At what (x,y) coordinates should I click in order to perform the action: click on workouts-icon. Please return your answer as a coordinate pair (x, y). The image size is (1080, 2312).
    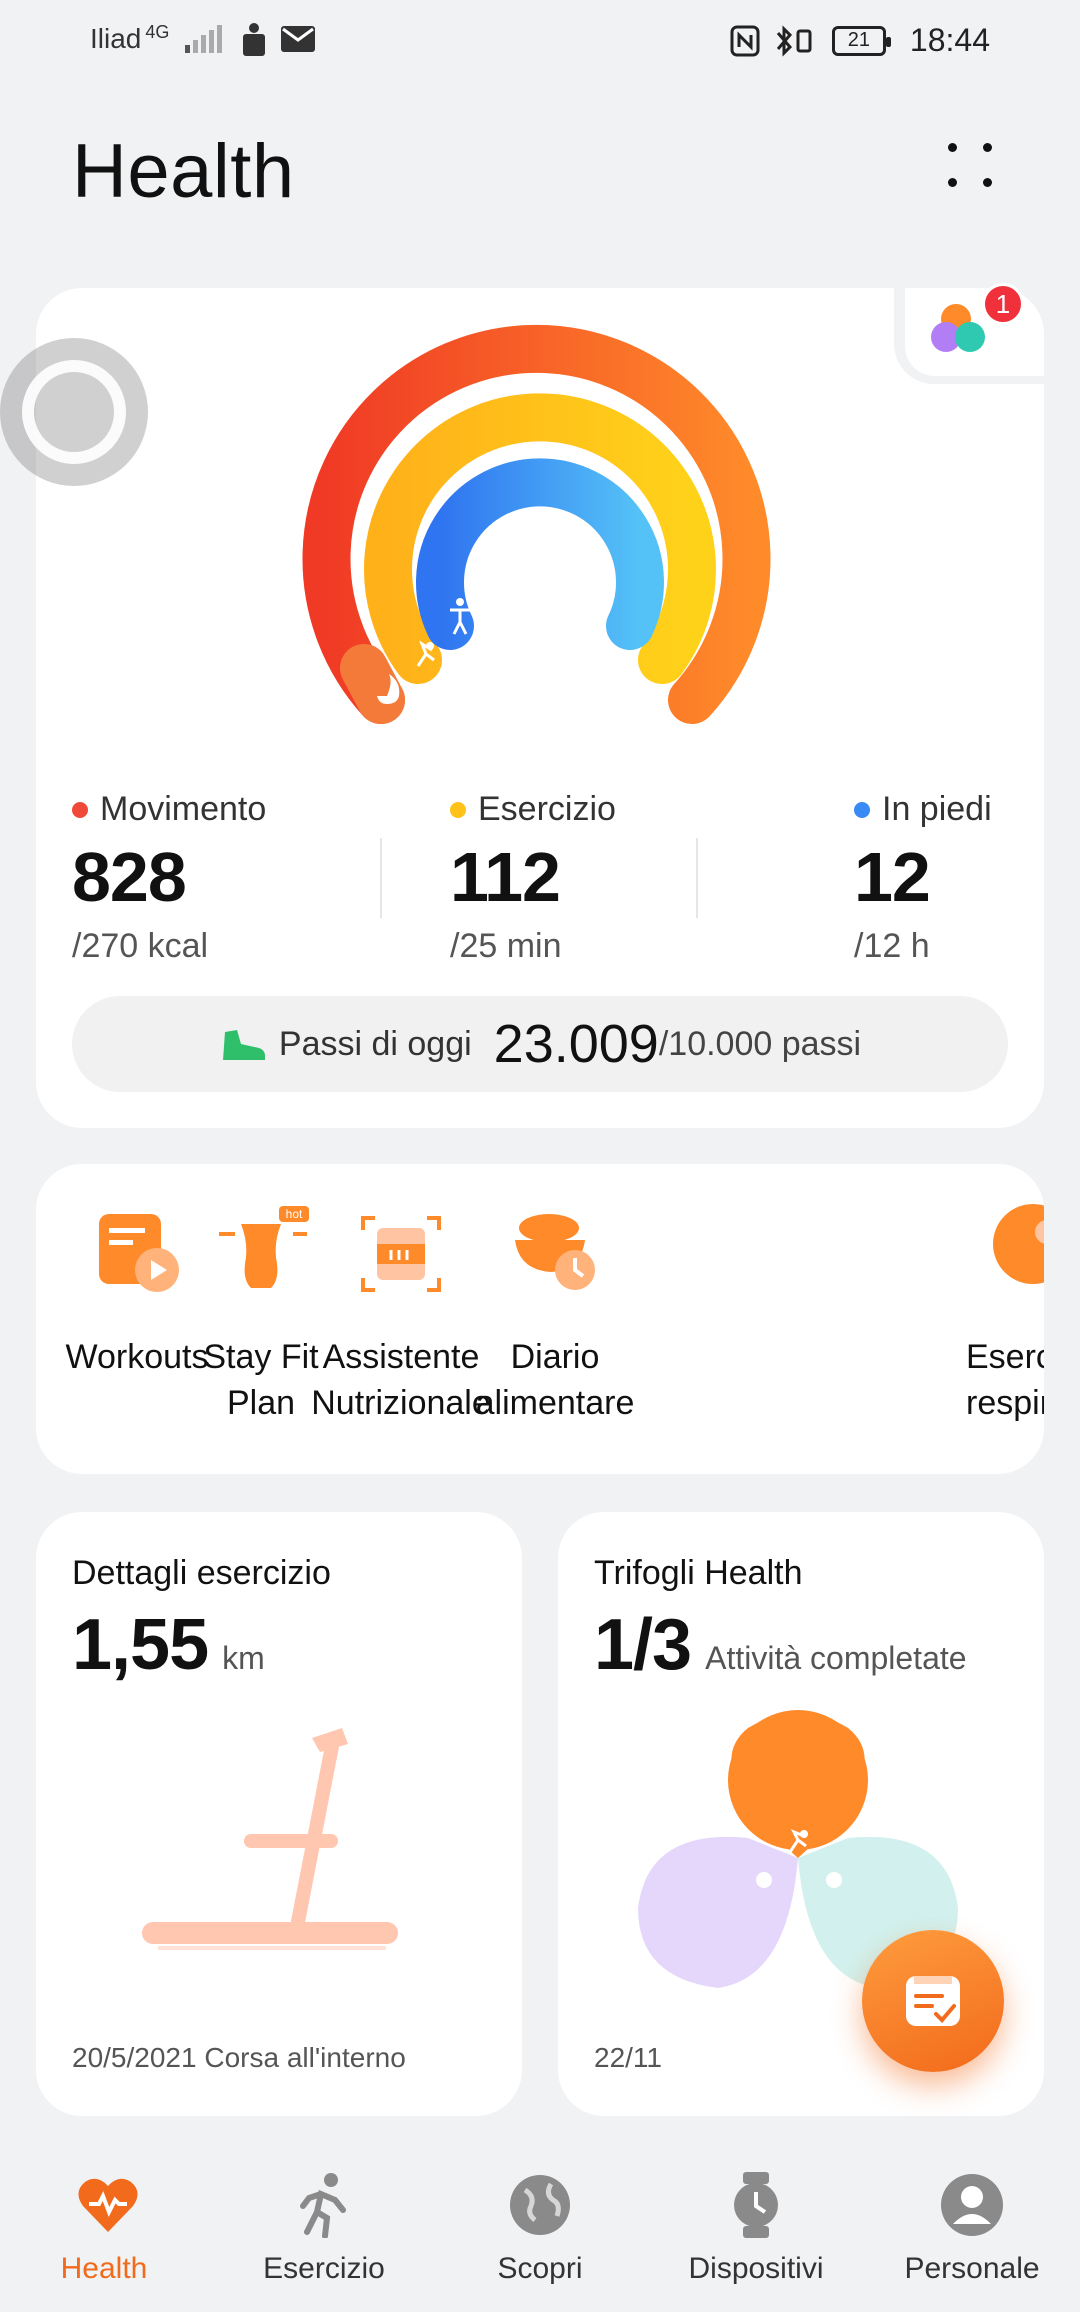
    Looking at the image, I should click on (137, 1254).